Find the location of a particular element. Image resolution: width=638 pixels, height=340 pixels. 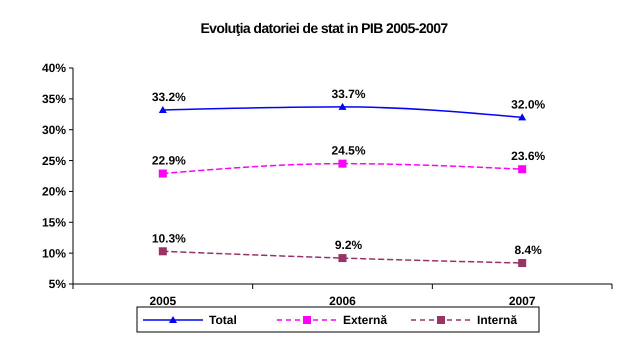

data-label: 32.0% is located at coordinates (528, 104).